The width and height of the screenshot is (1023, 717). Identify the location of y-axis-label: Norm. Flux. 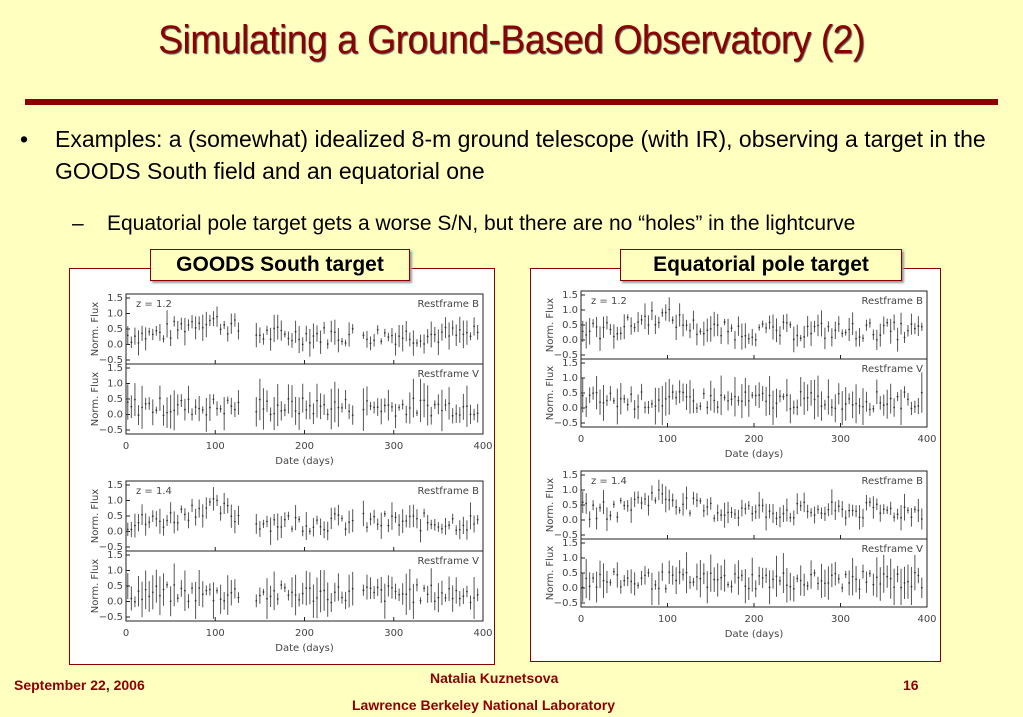
(95, 399).